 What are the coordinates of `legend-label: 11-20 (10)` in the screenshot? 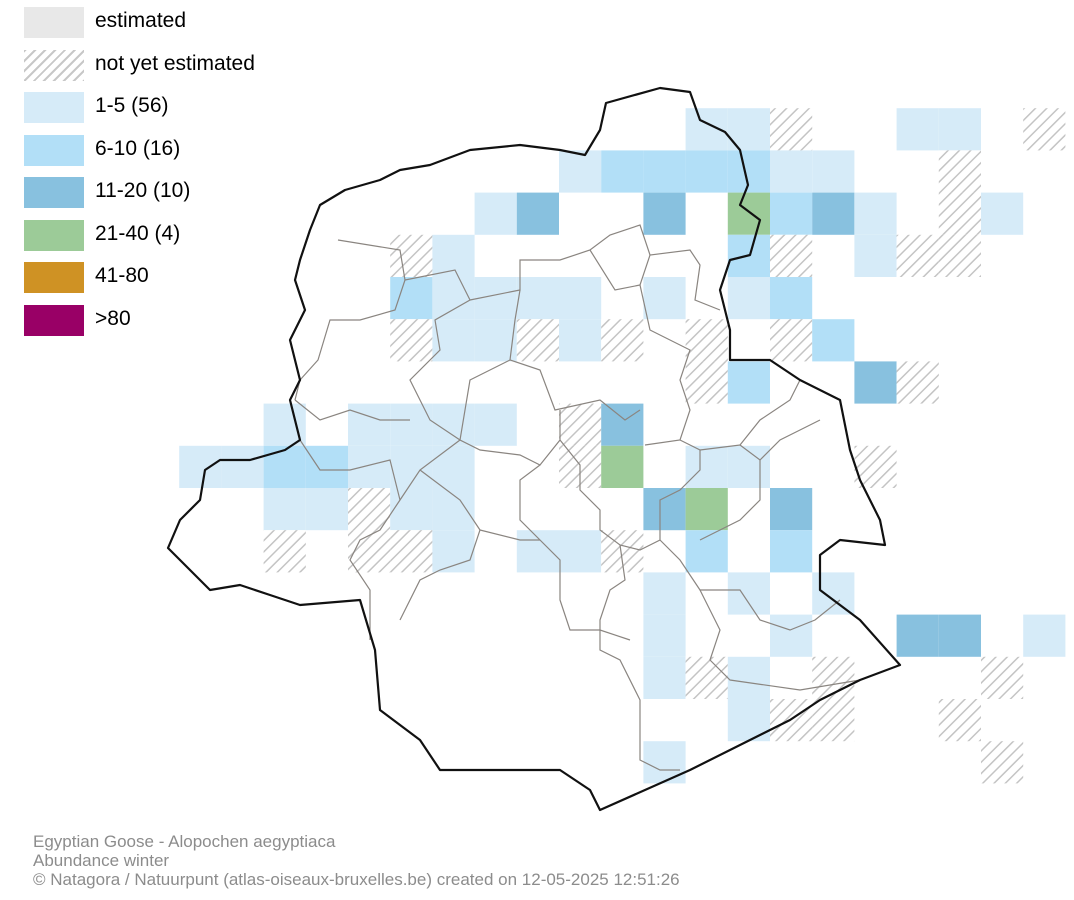 It's located at (143, 190).